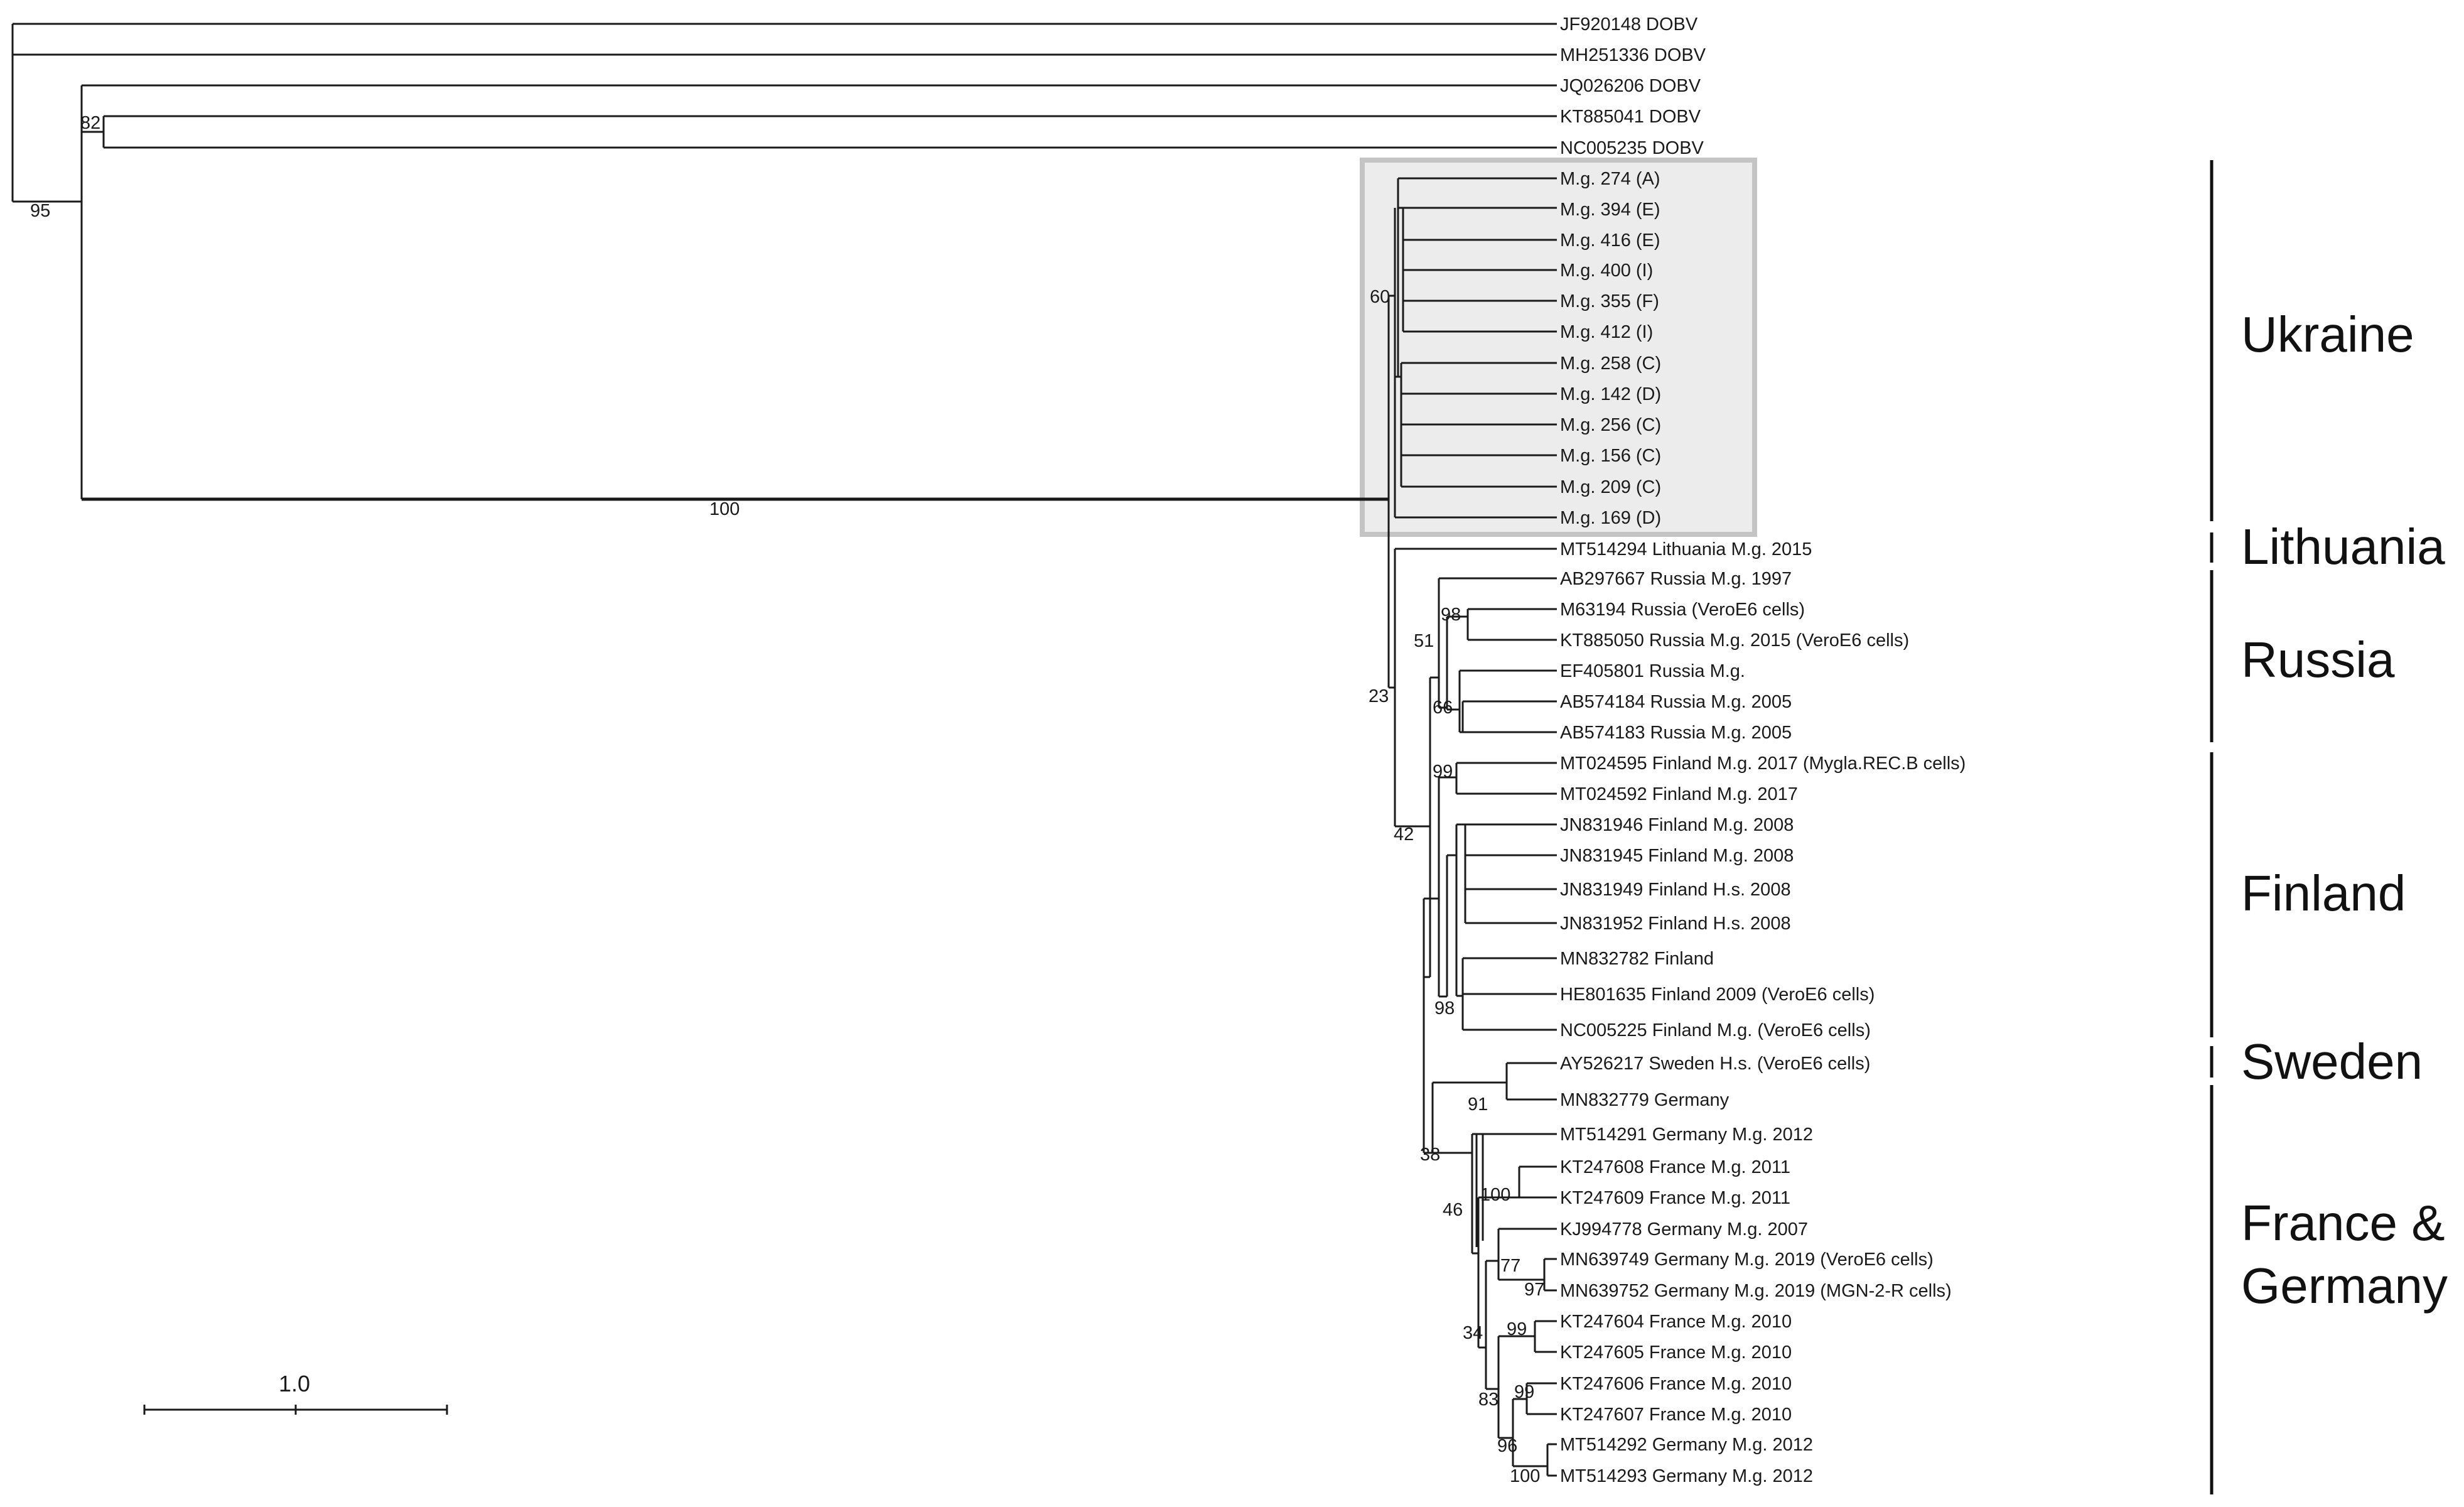 The image size is (2464, 1507). What do you see at coordinates (1686, 1135) in the screenshot?
I see `tip-label: MT514291 Germany M.g. 2012` at bounding box center [1686, 1135].